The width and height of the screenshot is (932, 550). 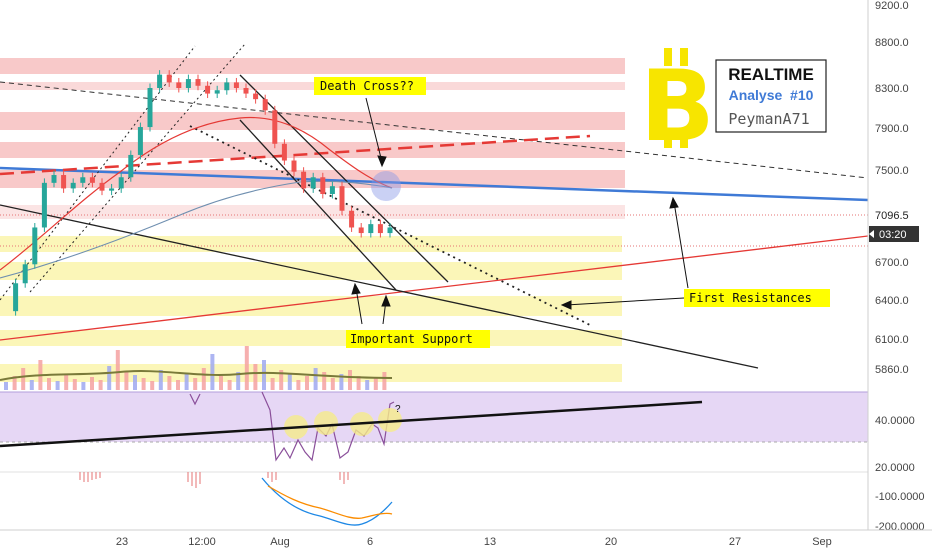 What do you see at coordinates (370, 542) in the screenshot?
I see `time-tick: 6` at bounding box center [370, 542].